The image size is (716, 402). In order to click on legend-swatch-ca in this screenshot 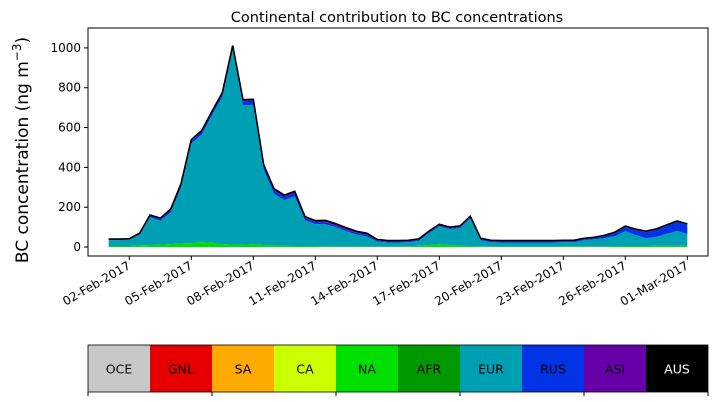, I will do `click(305, 368)`.